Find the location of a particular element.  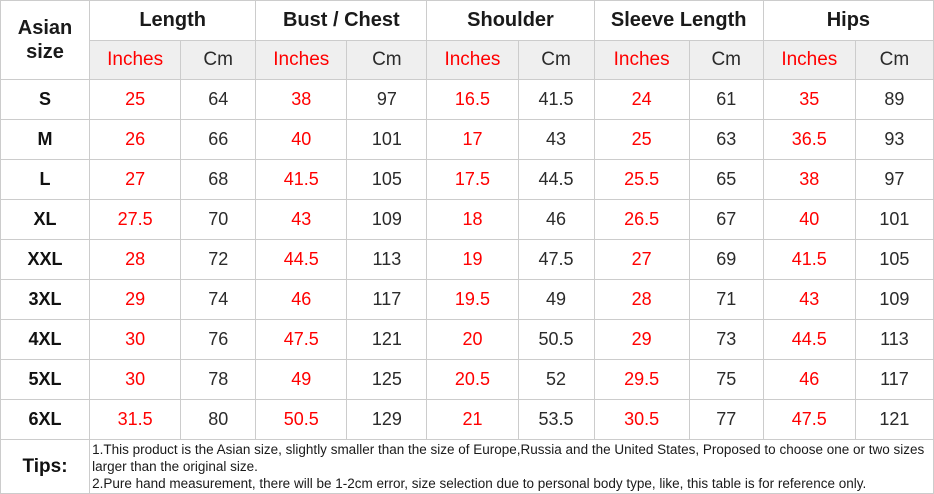

measurement-cell: 20.5 is located at coordinates (472, 379).